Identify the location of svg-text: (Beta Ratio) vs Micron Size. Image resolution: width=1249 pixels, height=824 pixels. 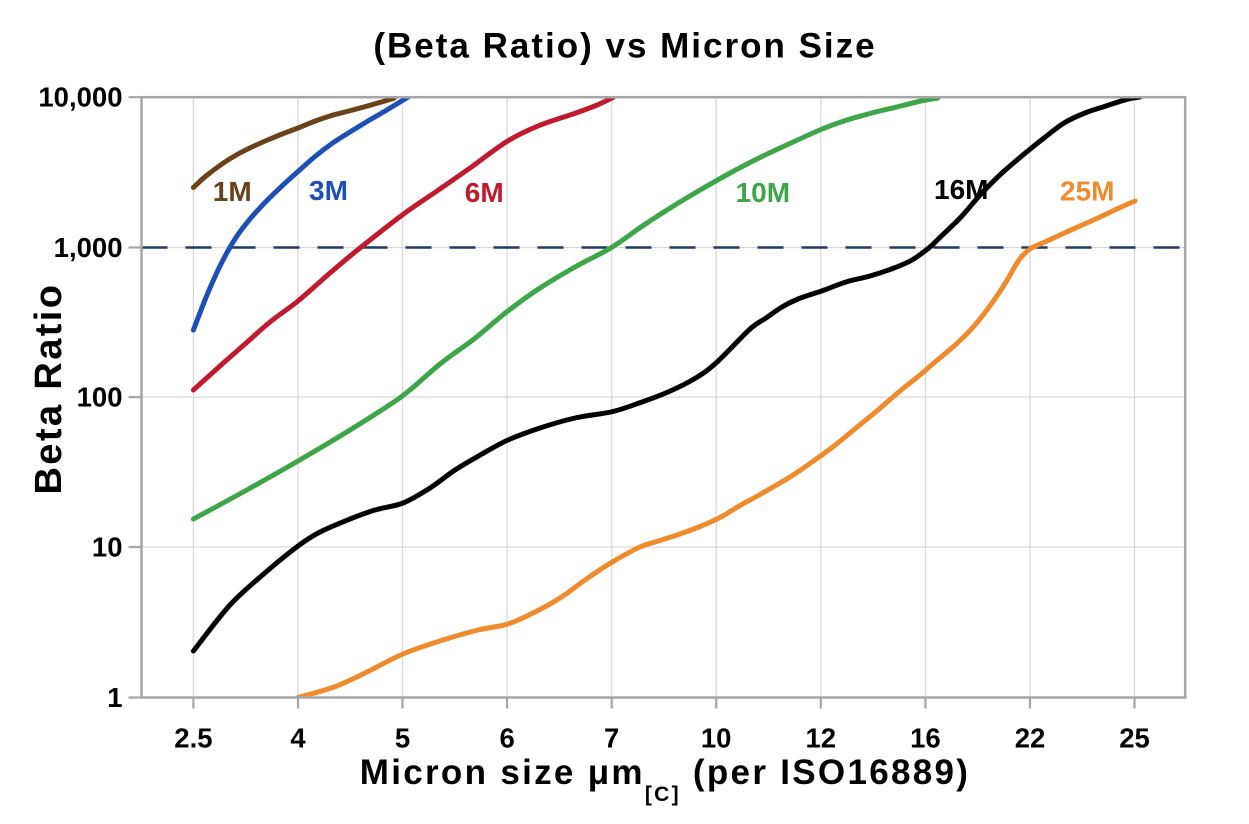
(624, 45).